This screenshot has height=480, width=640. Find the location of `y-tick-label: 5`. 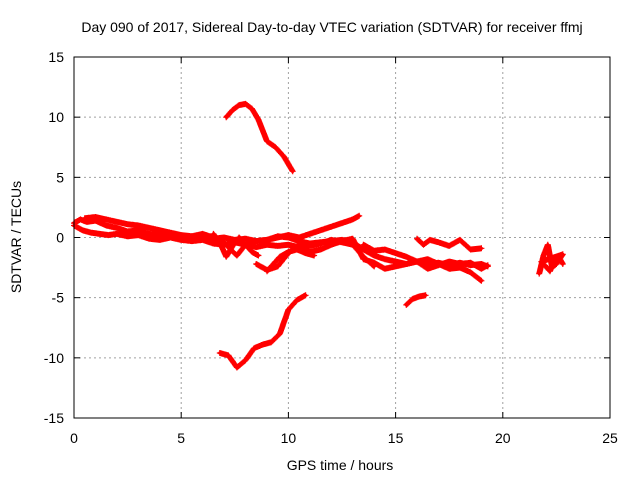

y-tick-label: 5 is located at coordinates (60, 177).